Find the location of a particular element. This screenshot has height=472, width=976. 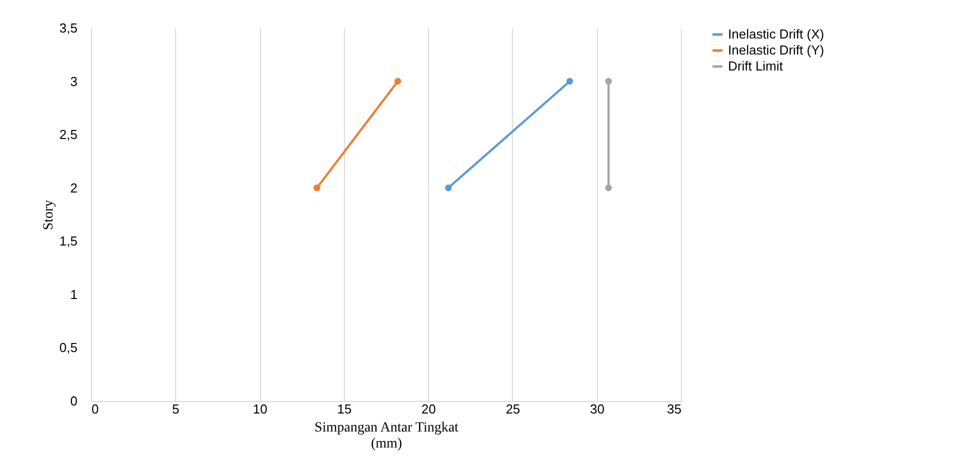

legend-label: Inelastic Drift (Y) is located at coordinates (776, 50).